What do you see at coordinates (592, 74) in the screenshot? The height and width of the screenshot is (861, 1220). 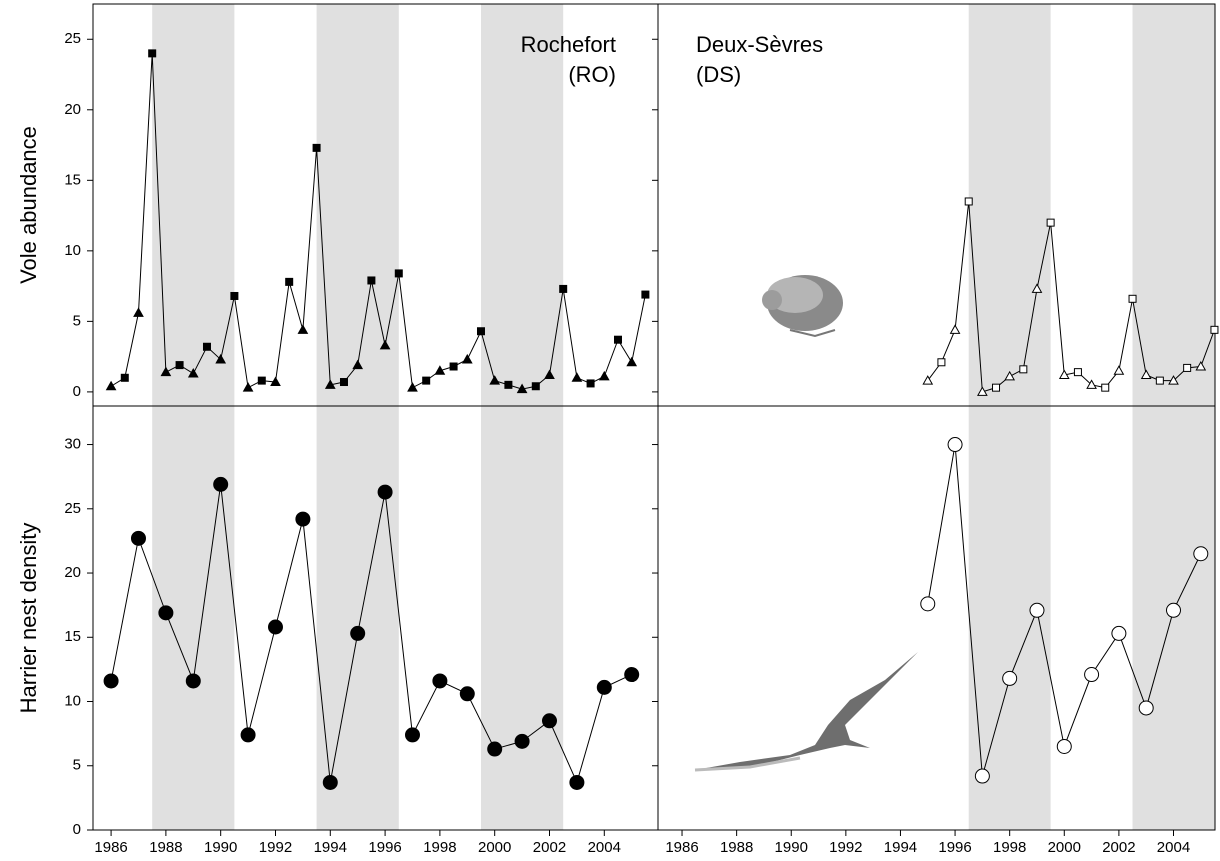 I see `panel-title: (RO)` at bounding box center [592, 74].